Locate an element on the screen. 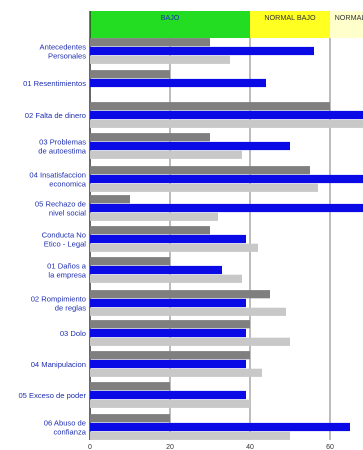 The width and height of the screenshot is (363, 450). category-label-6: Etico - Legal is located at coordinates (65, 244).